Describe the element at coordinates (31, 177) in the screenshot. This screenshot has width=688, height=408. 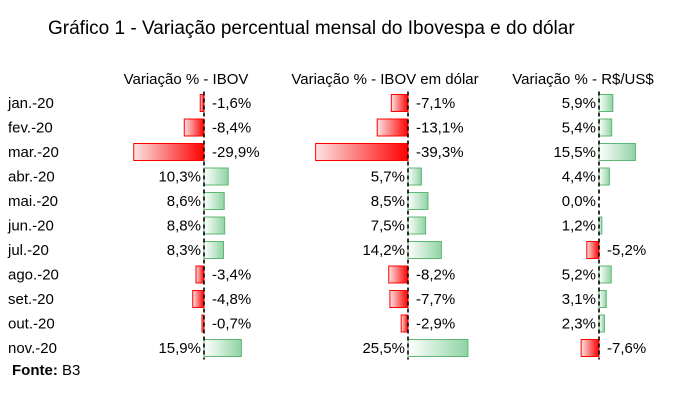
I see `category-label: abr.-20` at that location.